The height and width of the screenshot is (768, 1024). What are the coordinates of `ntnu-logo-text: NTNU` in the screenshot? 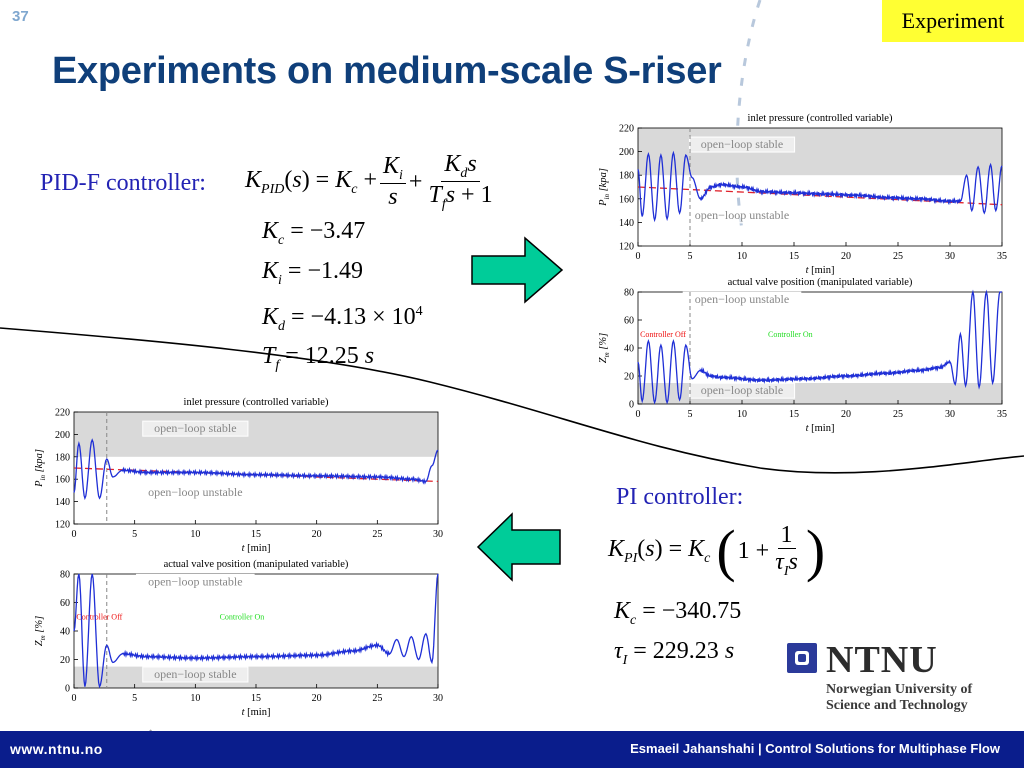 It's located at (882, 660).